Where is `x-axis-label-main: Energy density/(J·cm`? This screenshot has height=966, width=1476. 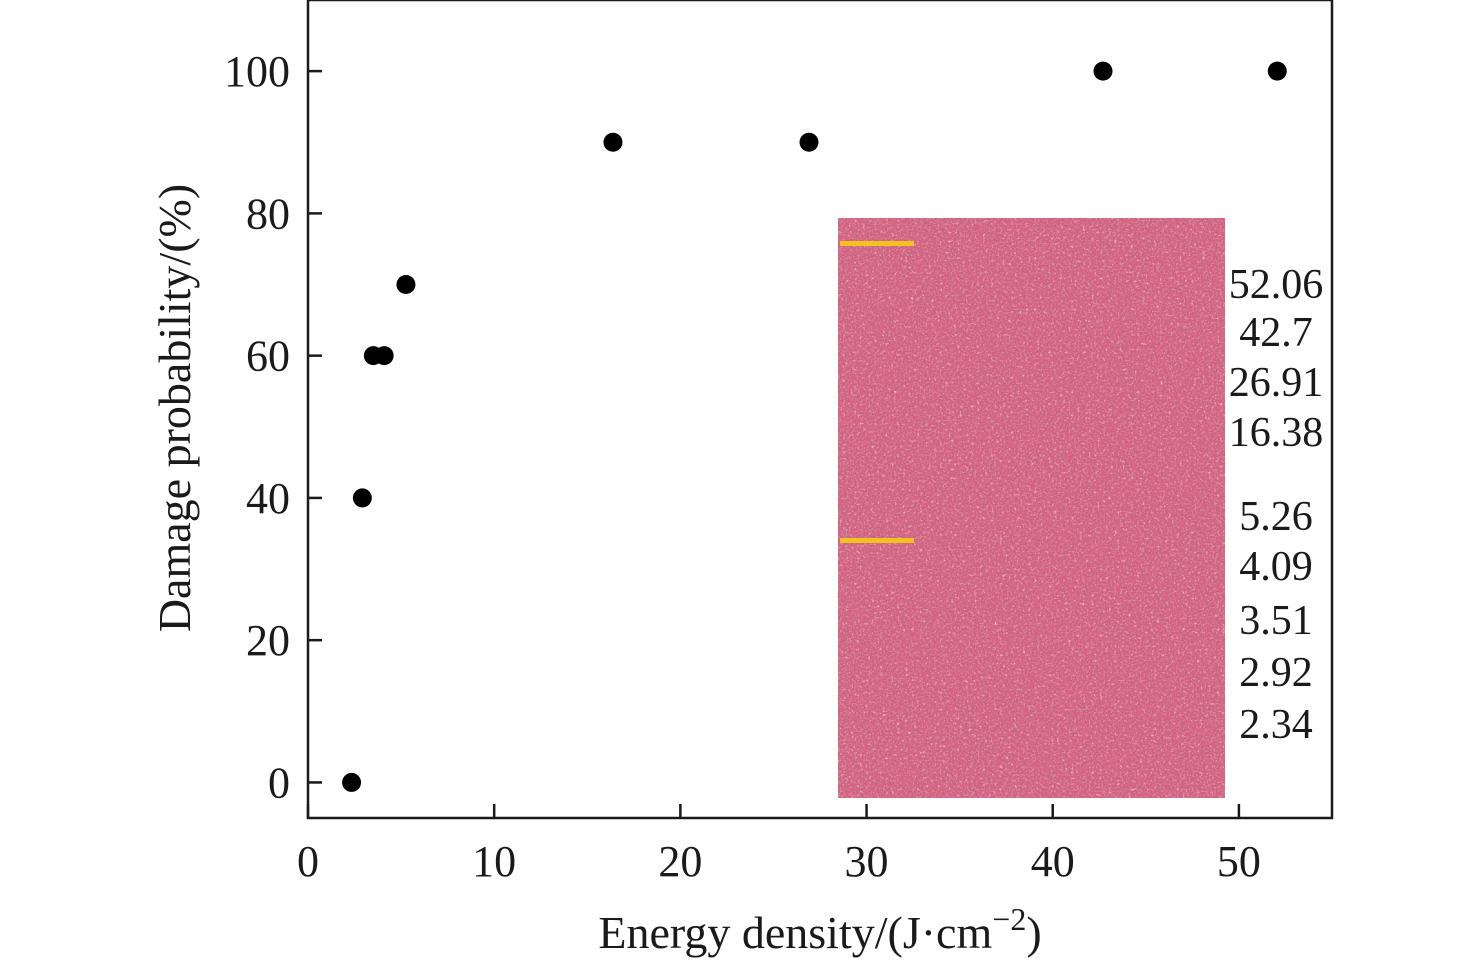 x-axis-label-main: Energy density/(J·cm is located at coordinates (795, 932).